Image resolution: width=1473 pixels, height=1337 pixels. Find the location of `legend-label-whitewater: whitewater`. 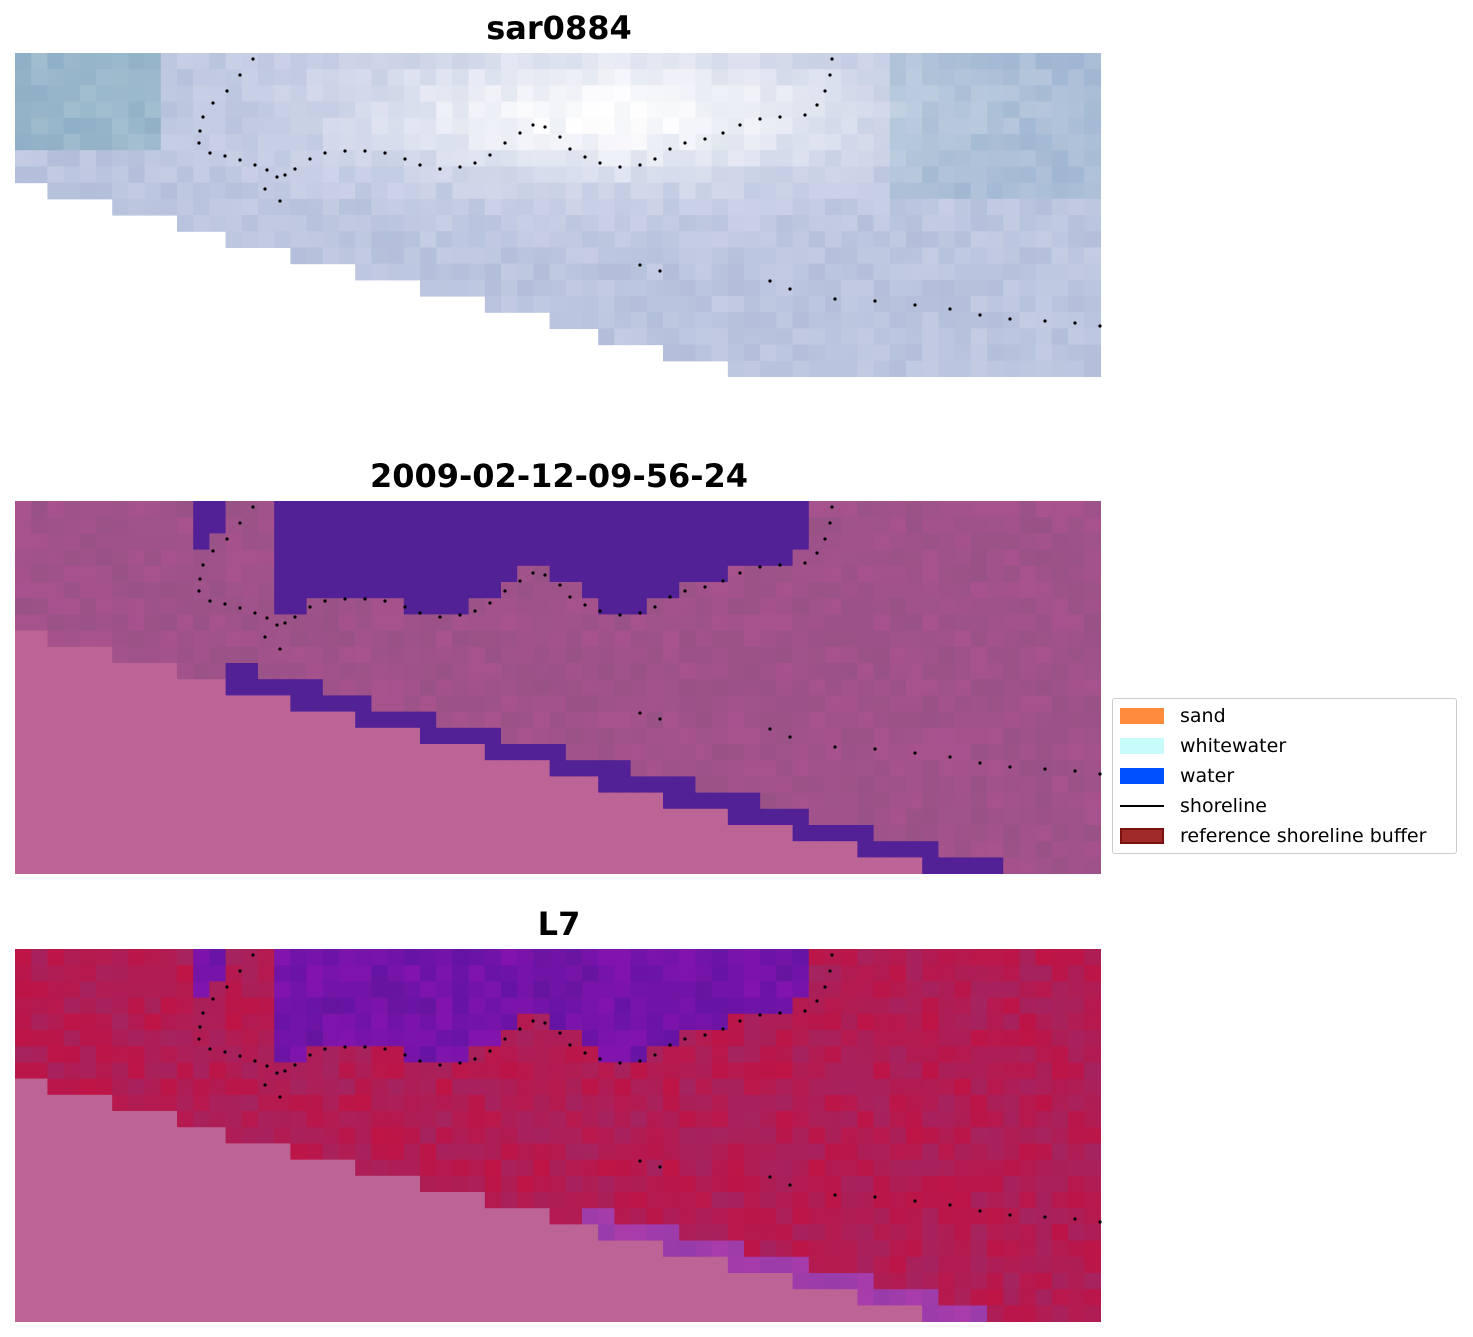

legend-label-whitewater: whitewater is located at coordinates (1233, 746).